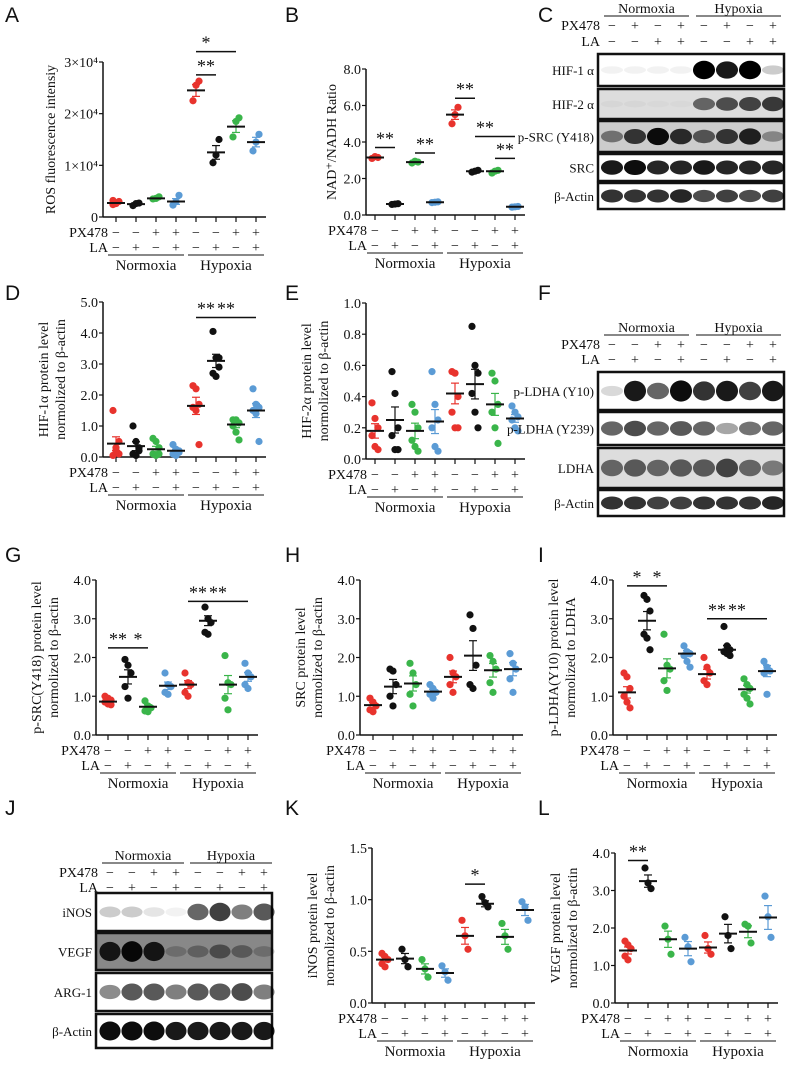 This screenshot has height=1066, width=794. What do you see at coordinates (37, 657) in the screenshot?
I see `y-axis-label: p-SRC(Y418) protein level` at bounding box center [37, 657].